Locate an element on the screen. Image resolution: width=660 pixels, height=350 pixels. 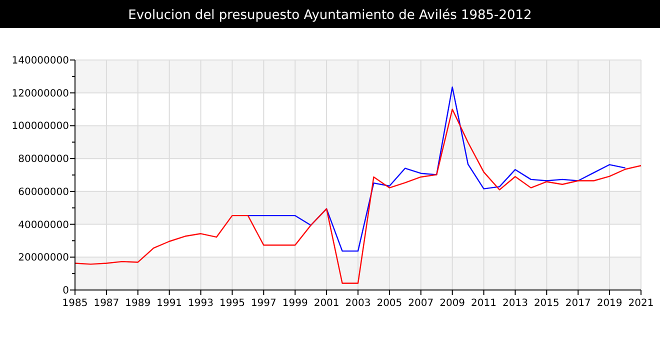
x-tick-label: 2015 is located at coordinates (547, 303).